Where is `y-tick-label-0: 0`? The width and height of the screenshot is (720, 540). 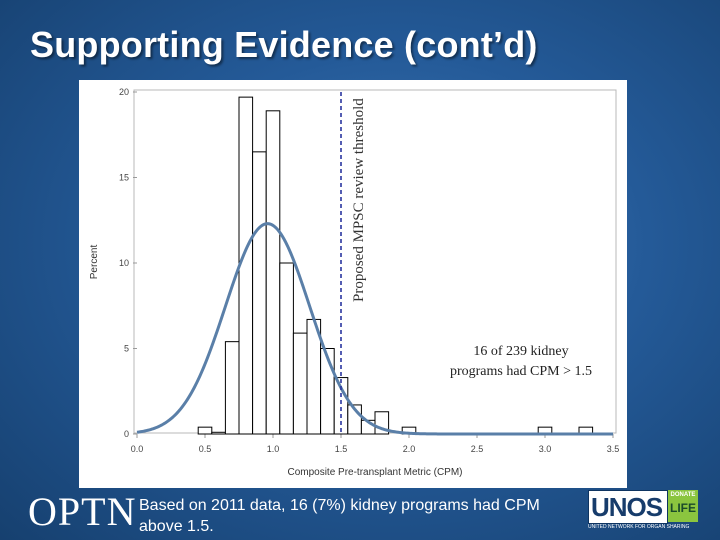 y-tick-label-0: 0 is located at coordinates (126, 434).